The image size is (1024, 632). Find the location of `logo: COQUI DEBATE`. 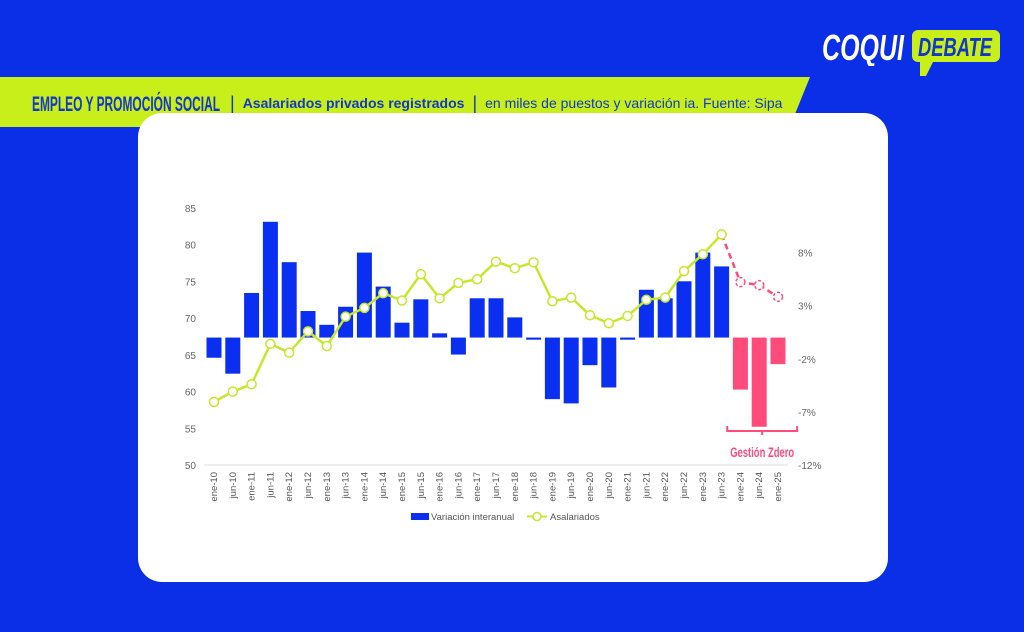

logo: COQUI DEBATE is located at coordinates (911, 51).